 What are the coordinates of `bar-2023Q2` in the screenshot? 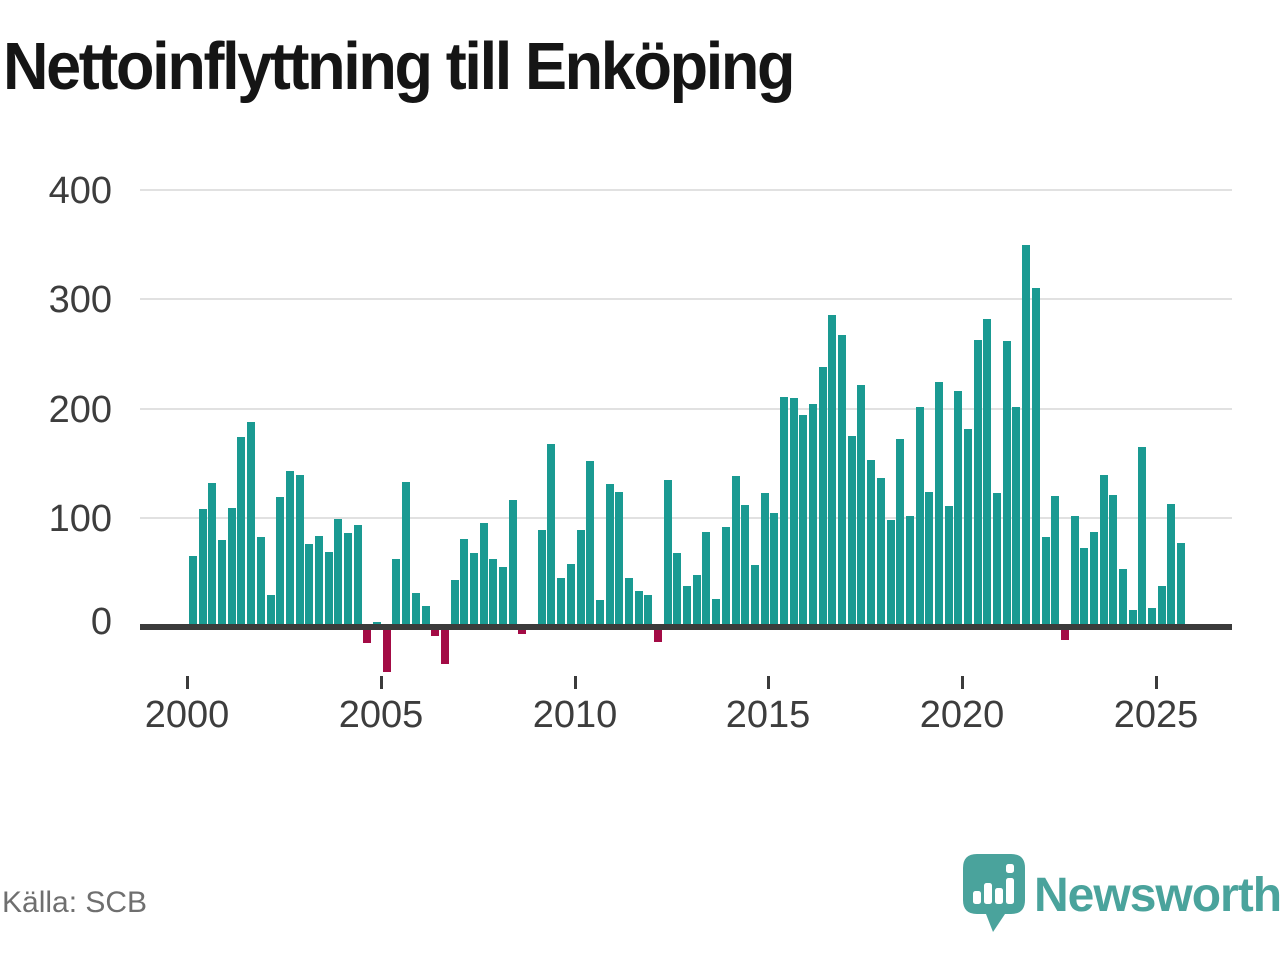 It's located at (1093, 579).